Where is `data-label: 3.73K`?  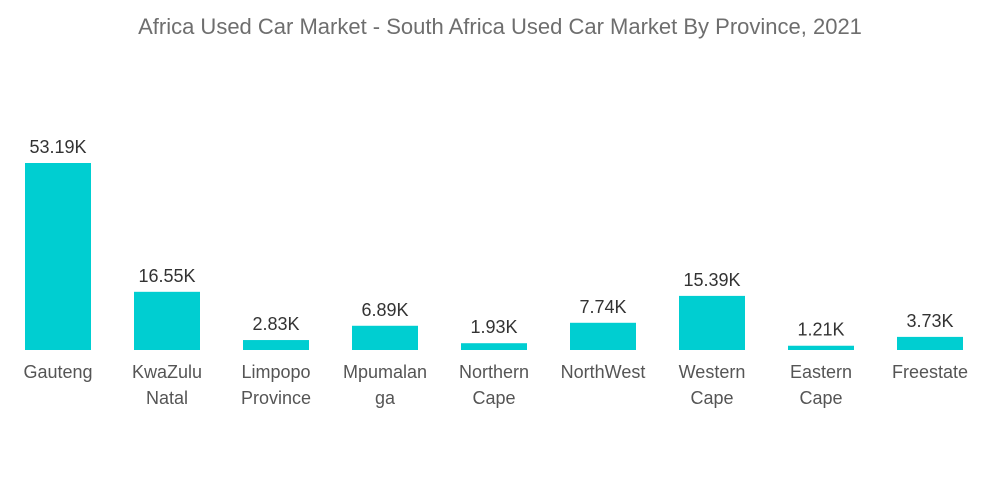 data-label: 3.73K is located at coordinates (929, 321).